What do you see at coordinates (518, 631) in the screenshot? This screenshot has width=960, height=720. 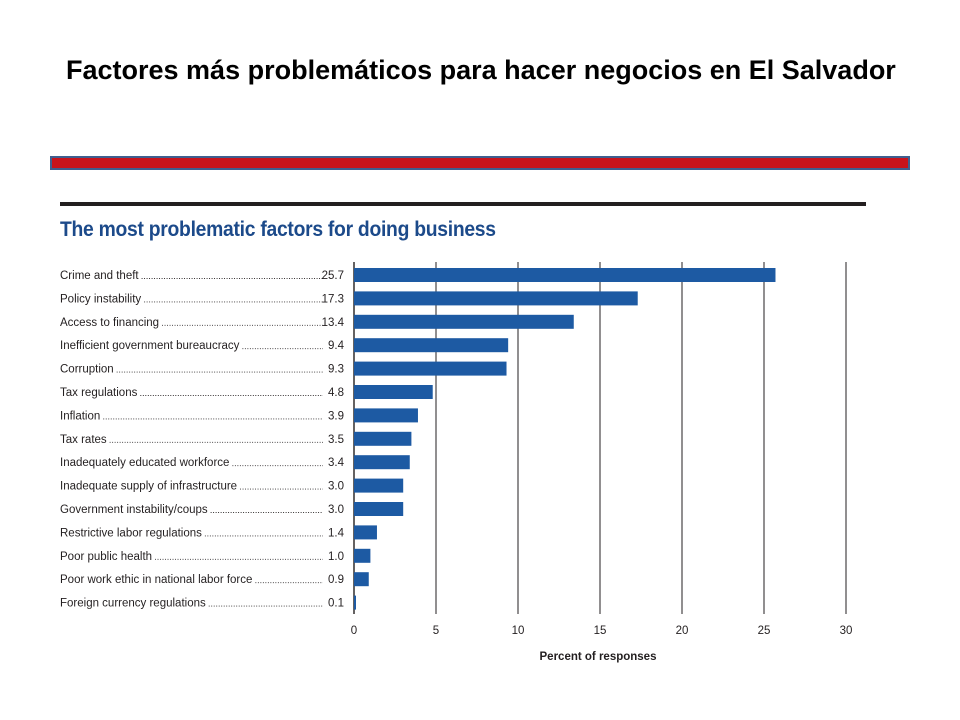 I see `x-tick-label: 10` at bounding box center [518, 631].